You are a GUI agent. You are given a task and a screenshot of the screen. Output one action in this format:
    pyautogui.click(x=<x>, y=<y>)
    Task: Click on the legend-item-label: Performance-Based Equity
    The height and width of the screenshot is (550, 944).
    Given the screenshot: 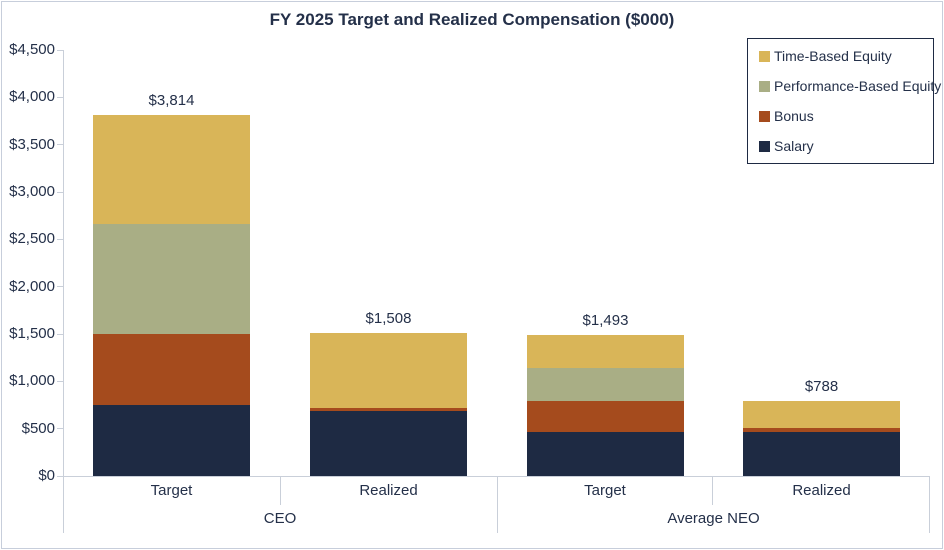 What is the action you would take?
    pyautogui.click(x=858, y=86)
    